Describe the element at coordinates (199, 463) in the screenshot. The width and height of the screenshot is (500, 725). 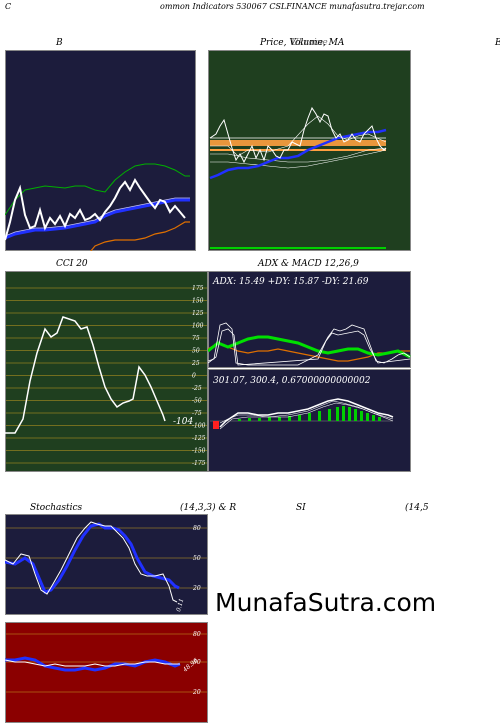
I see `cci-tick-m175: -175` at that location.